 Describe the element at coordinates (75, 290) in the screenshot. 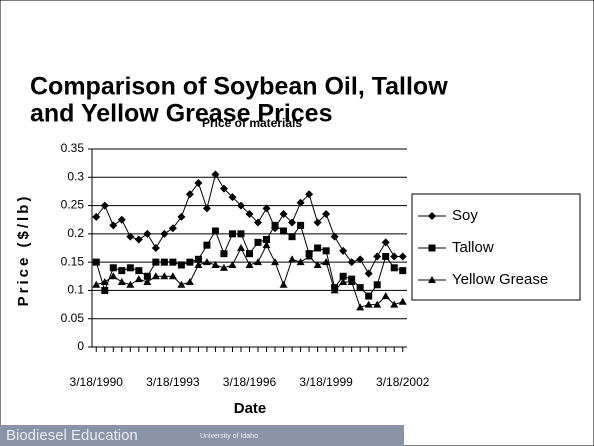

I see `y-tick-label: 0.1` at that location.